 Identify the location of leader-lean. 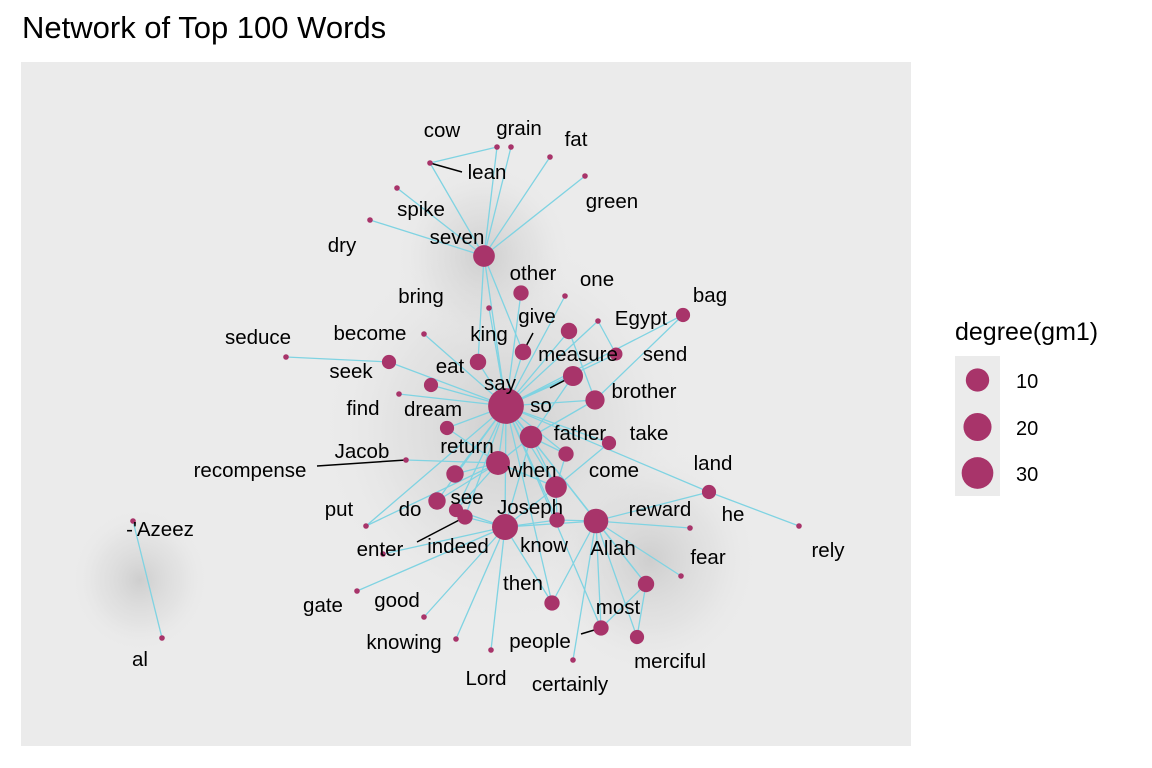
(446, 167).